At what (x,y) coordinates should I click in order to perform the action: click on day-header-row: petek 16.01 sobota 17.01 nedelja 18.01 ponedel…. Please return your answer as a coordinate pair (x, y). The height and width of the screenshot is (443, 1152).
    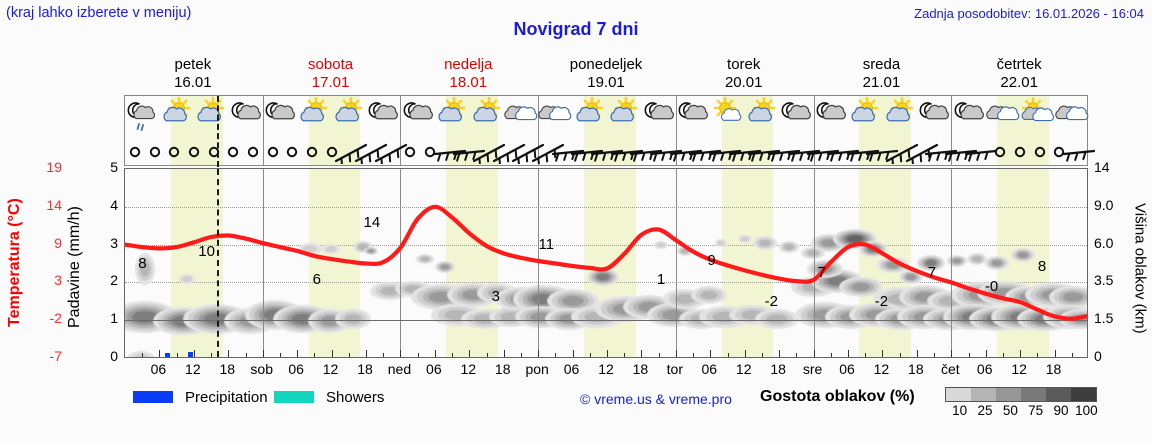
    Looking at the image, I should click on (606, 75).